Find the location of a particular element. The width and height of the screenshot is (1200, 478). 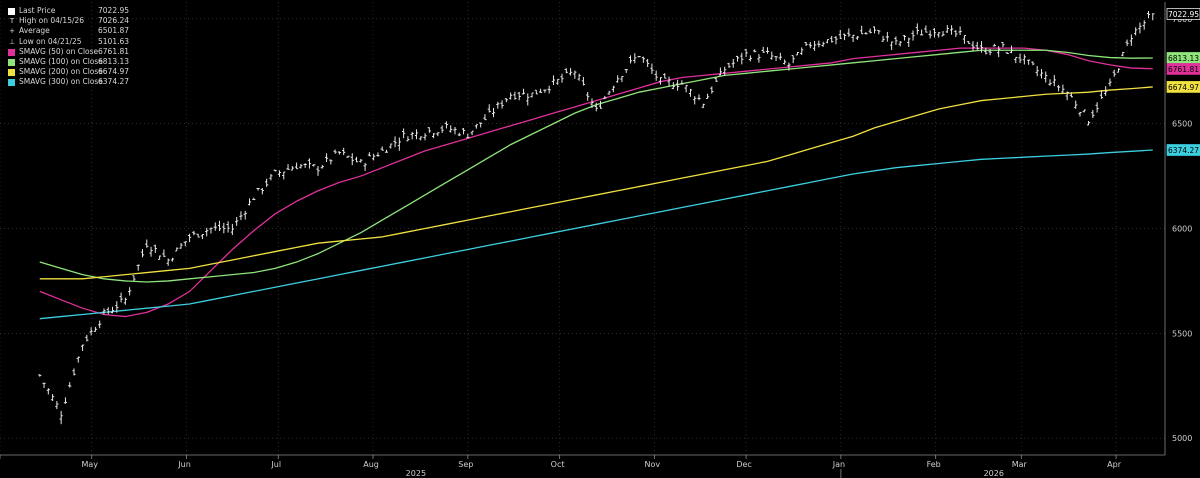

legend-value: 6374.27 is located at coordinates (114, 82).